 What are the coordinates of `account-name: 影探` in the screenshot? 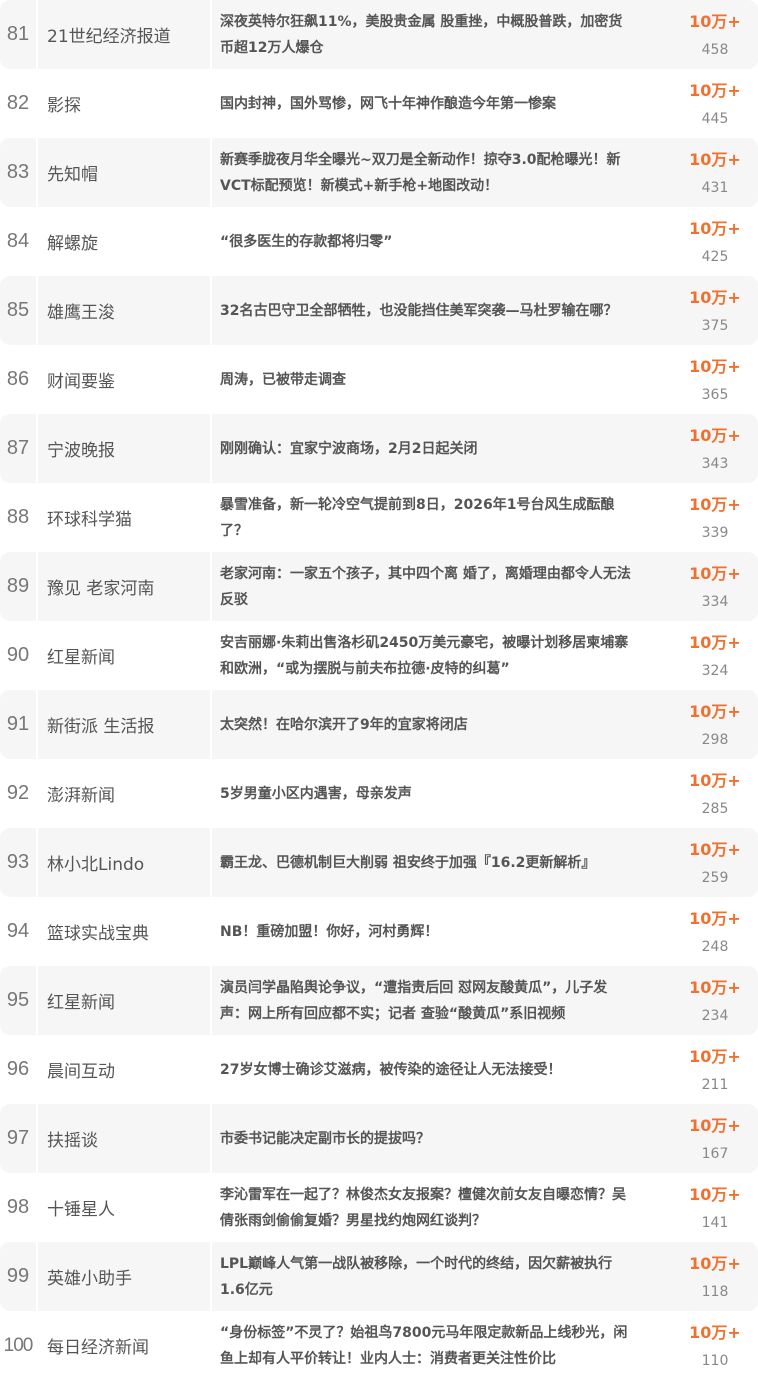 It's located at (125, 103).